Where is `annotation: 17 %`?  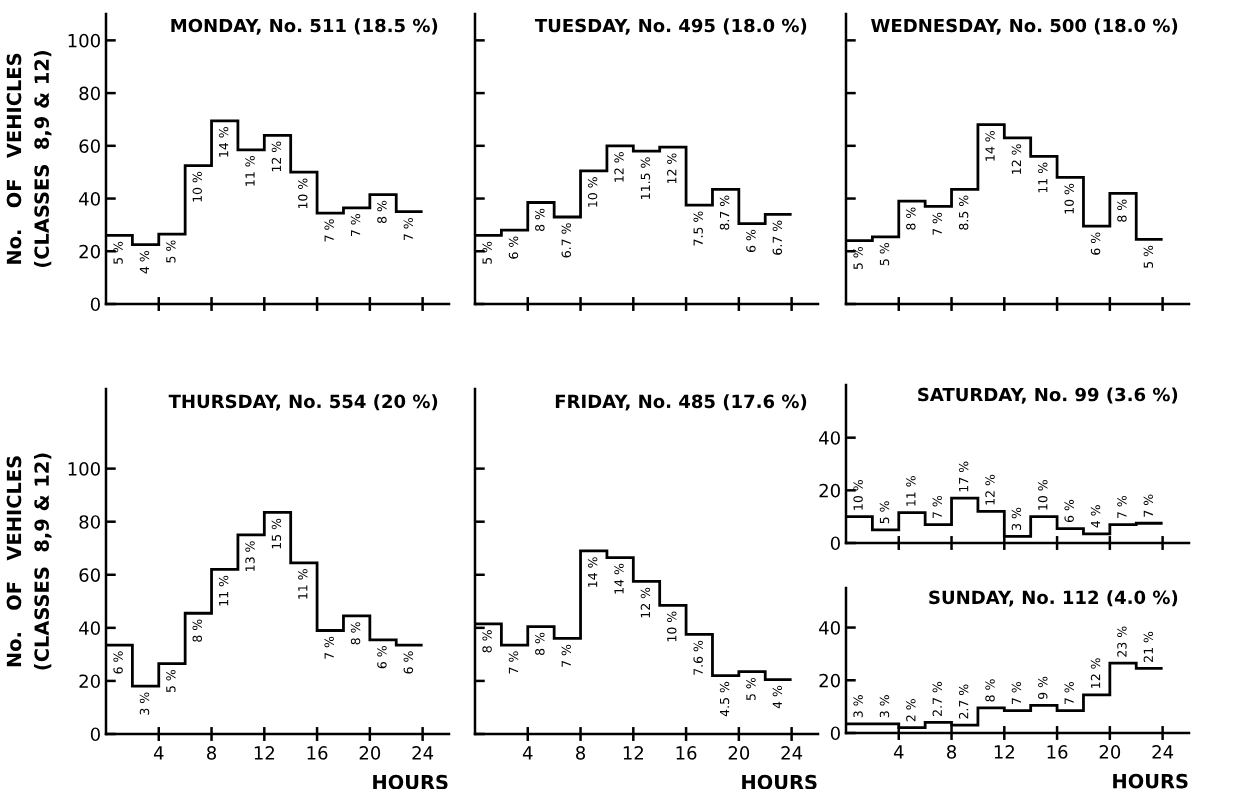
annotation: 17 % is located at coordinates (963, 476).